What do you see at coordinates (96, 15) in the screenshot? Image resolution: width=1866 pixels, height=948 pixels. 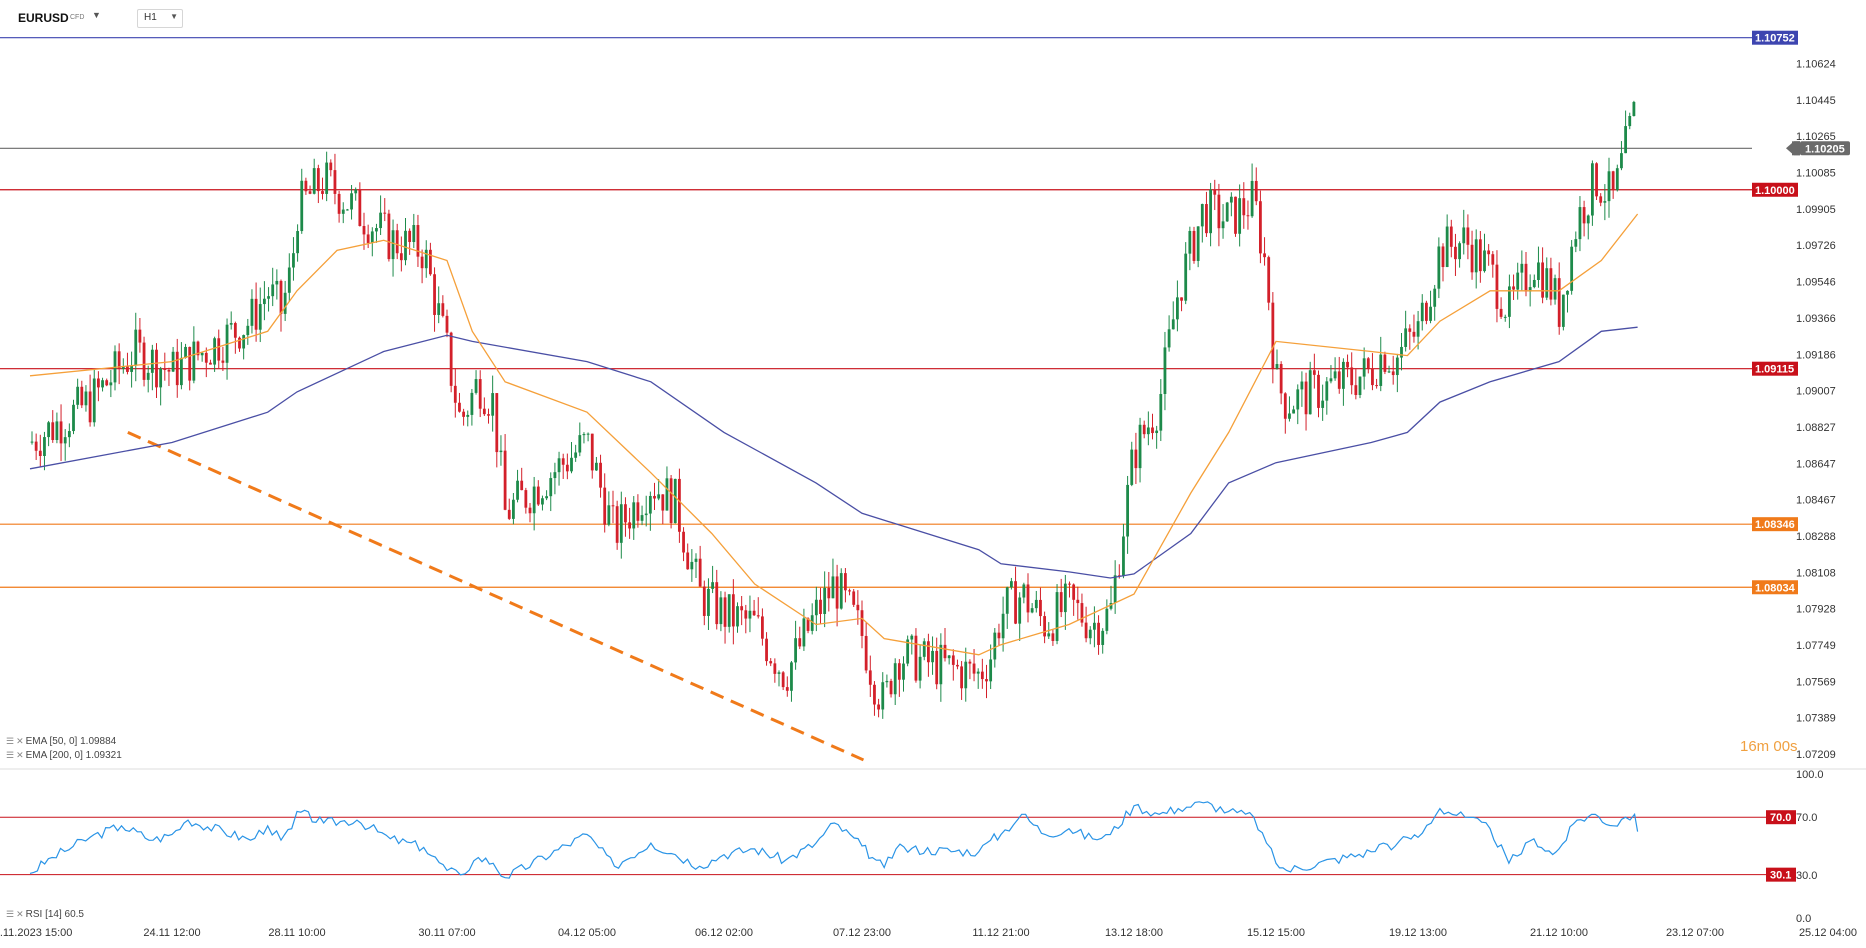 I see `symbol-dropdown-icon: ▼` at bounding box center [96, 15].